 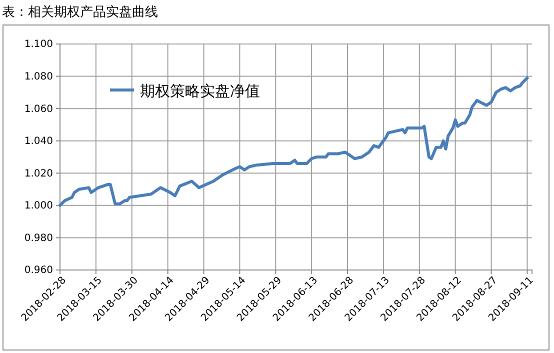 I want to click on y-tick-label: 0.980, so click(x=38, y=238).